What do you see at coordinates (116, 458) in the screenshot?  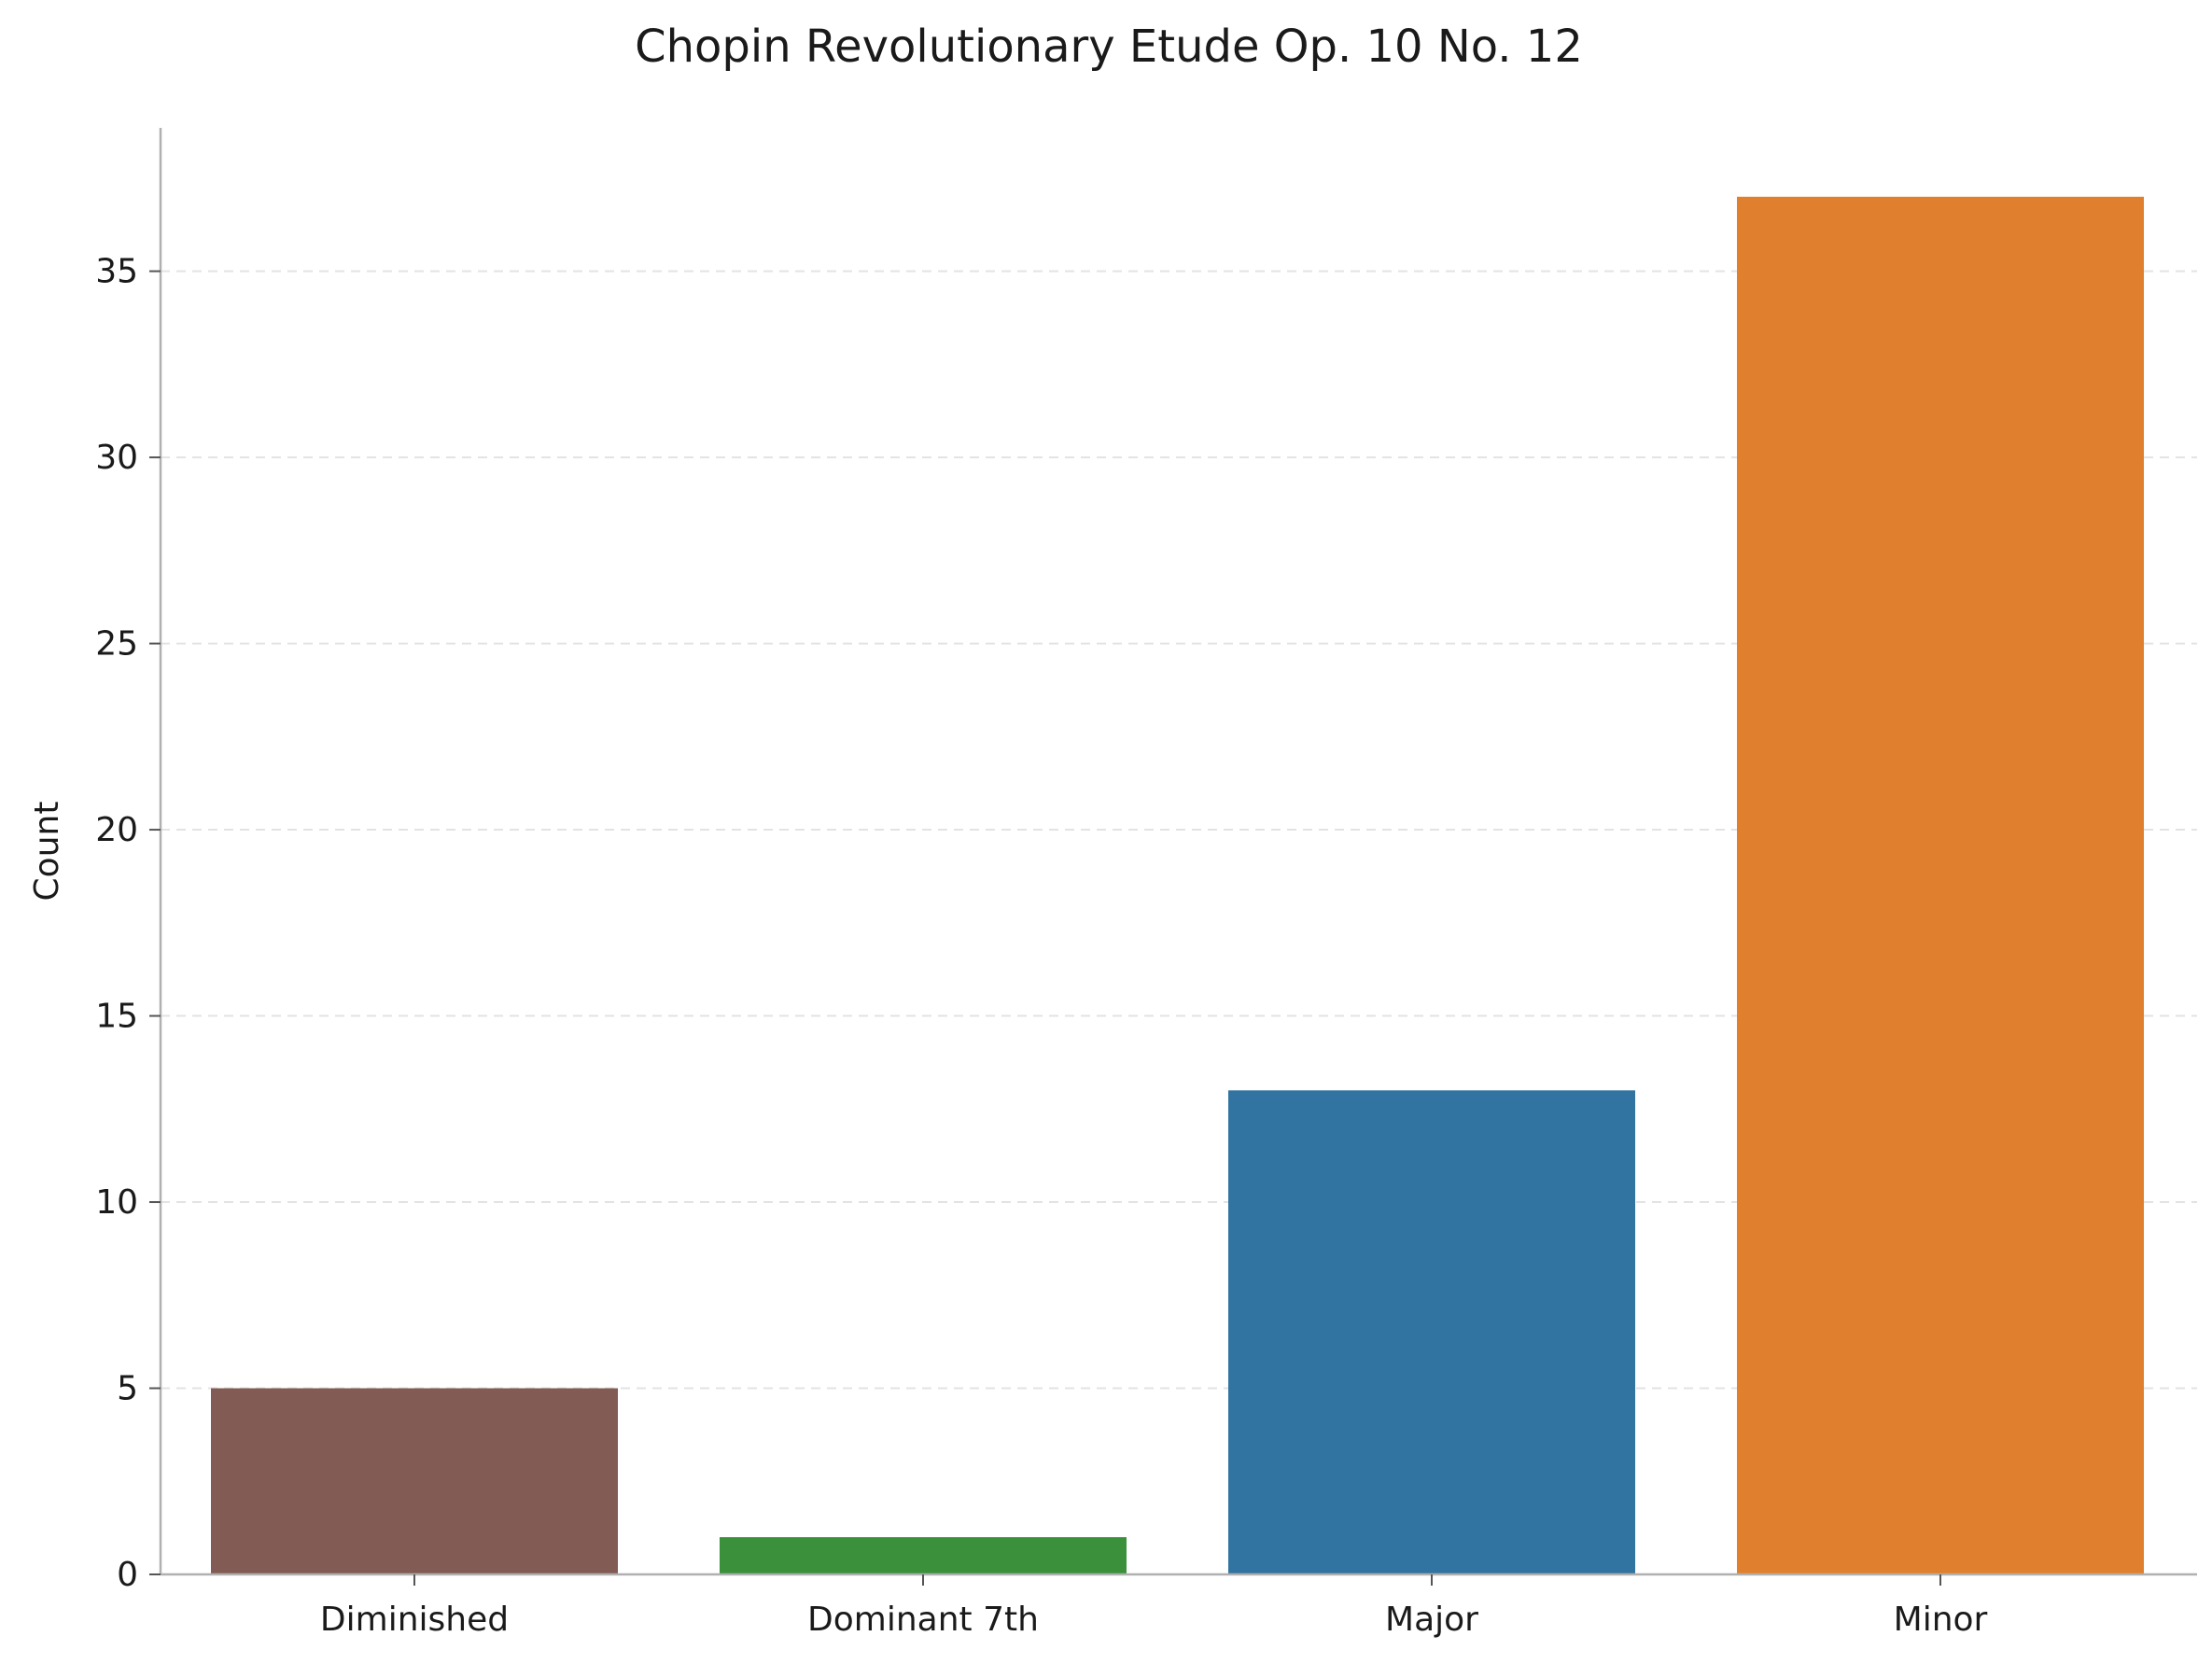 I see `y-tick-label: 30` at bounding box center [116, 458].